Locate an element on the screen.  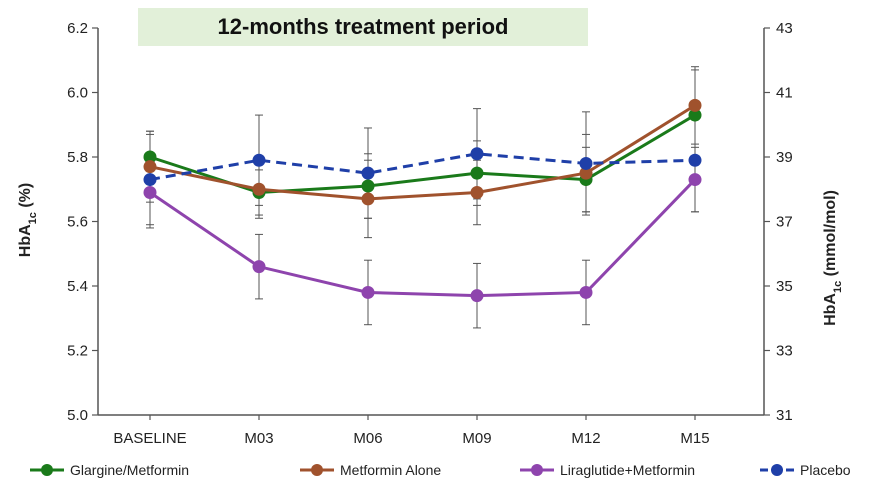
series-line-glargine-metformin is located at coordinates (422, 153).